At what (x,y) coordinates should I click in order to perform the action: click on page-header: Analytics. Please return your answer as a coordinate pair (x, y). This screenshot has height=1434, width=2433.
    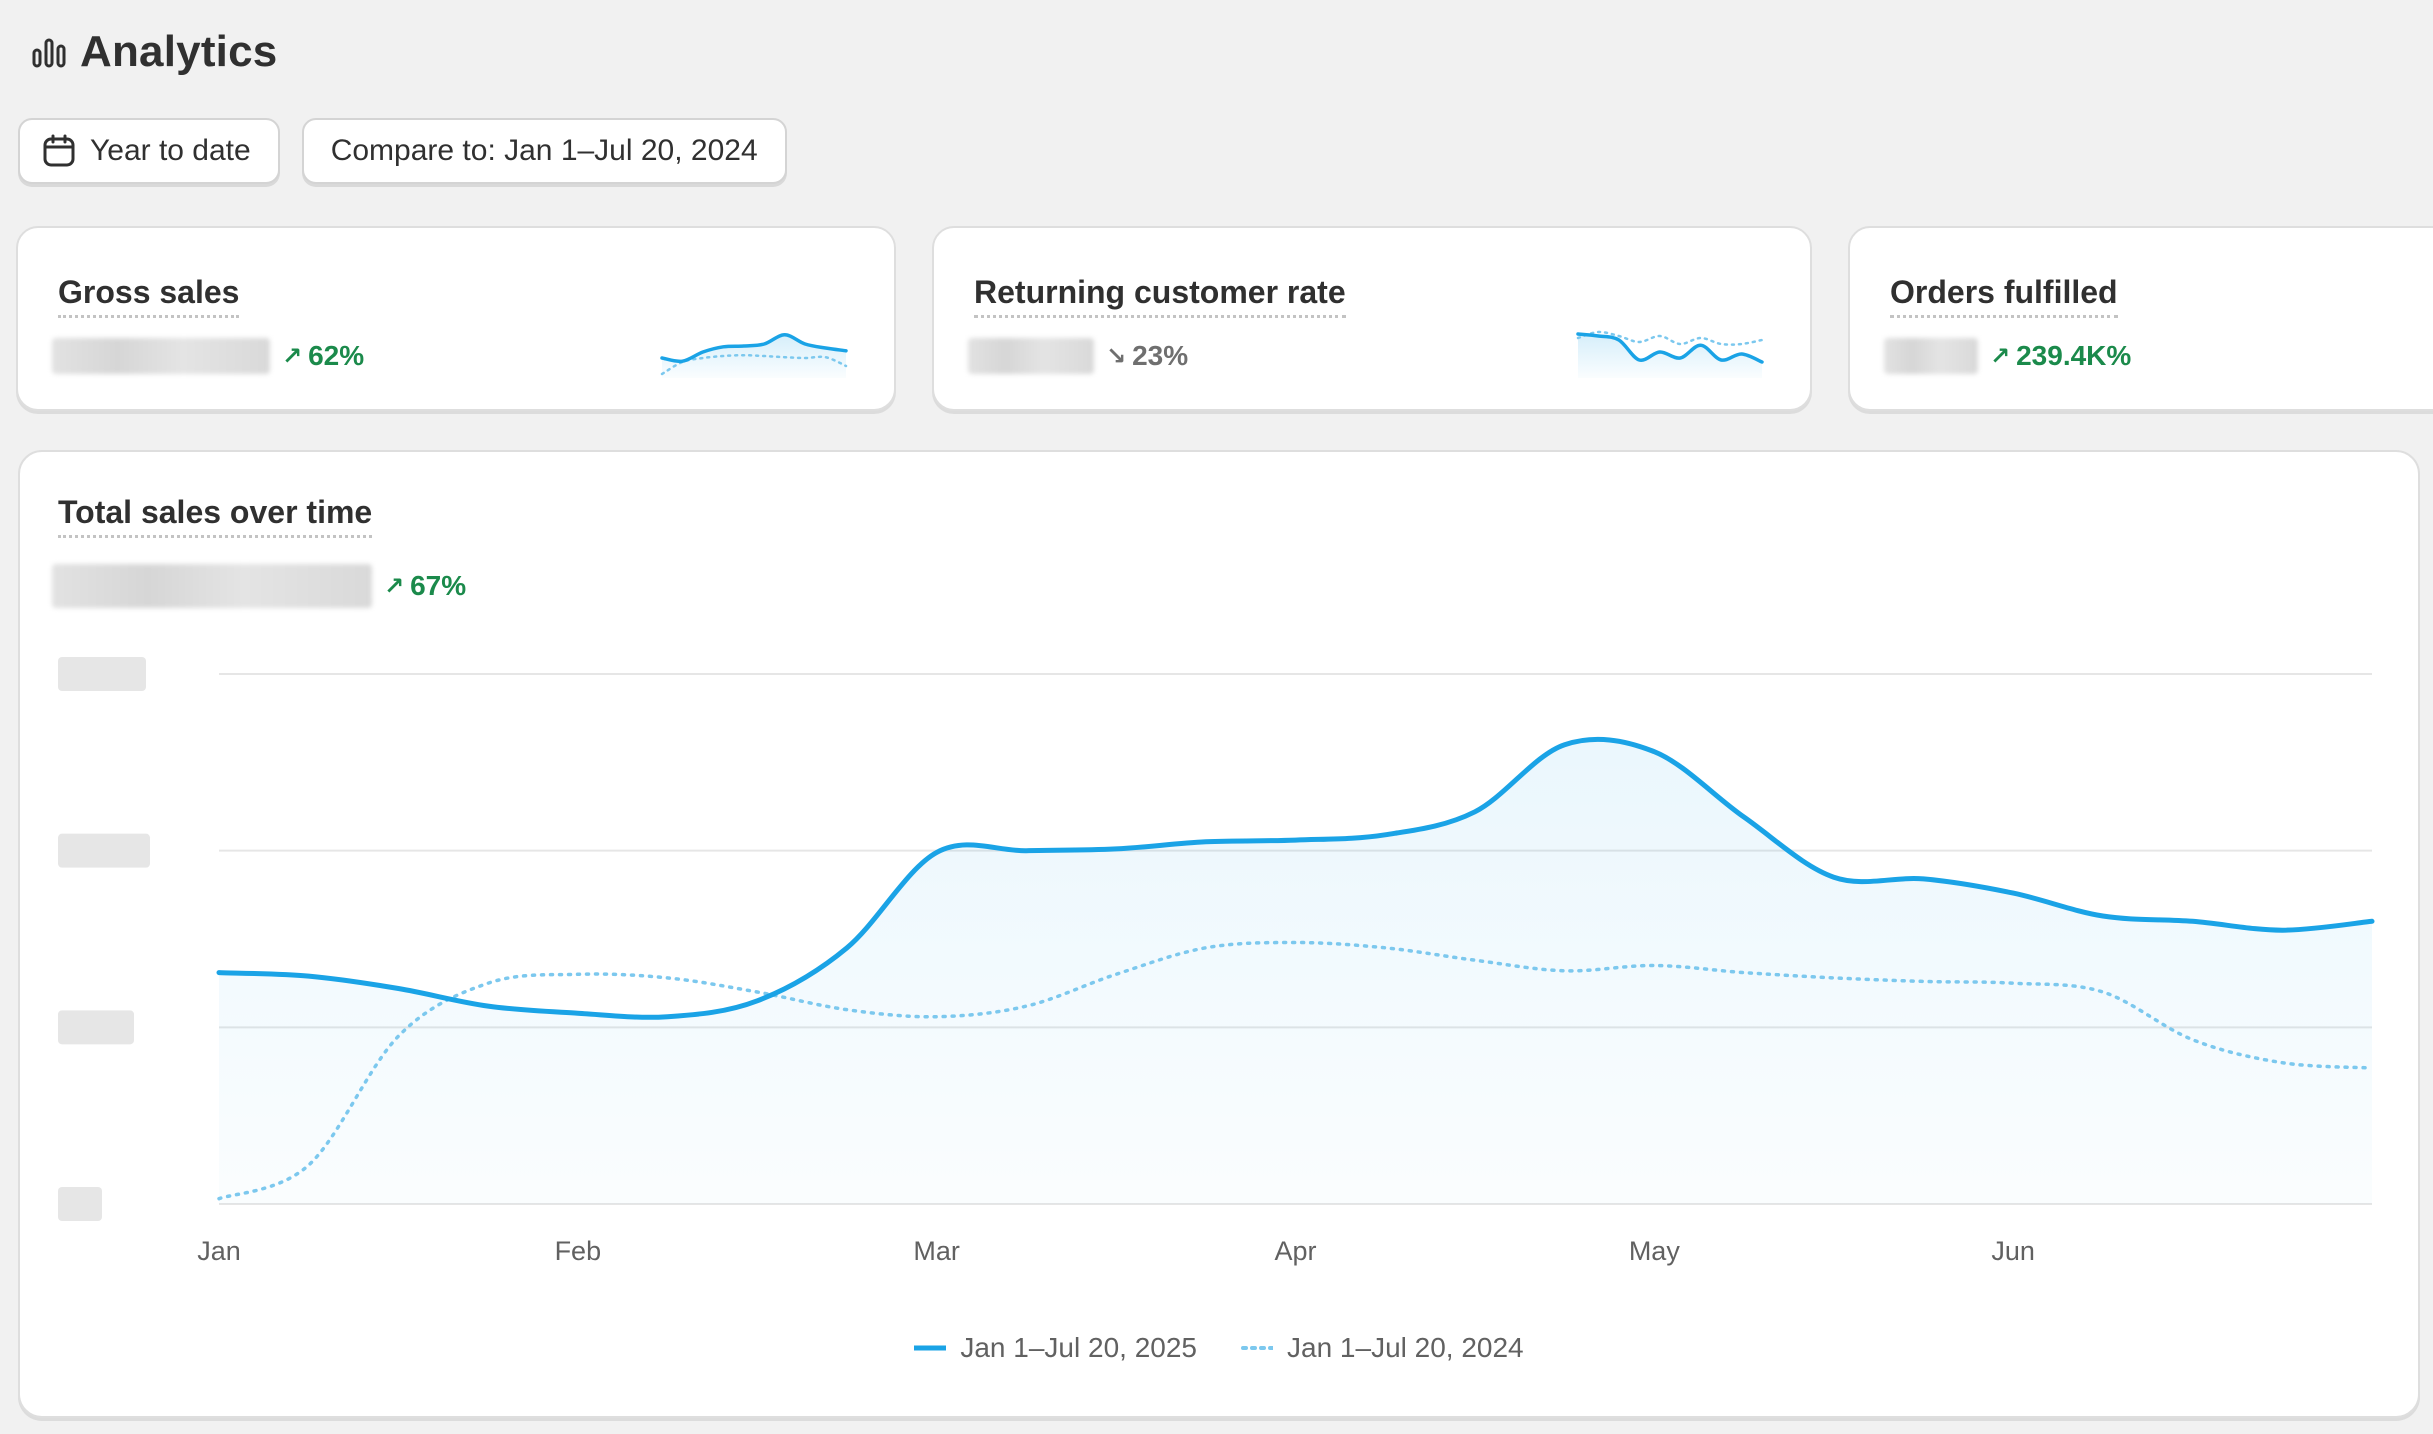
    Looking at the image, I should click on (154, 52).